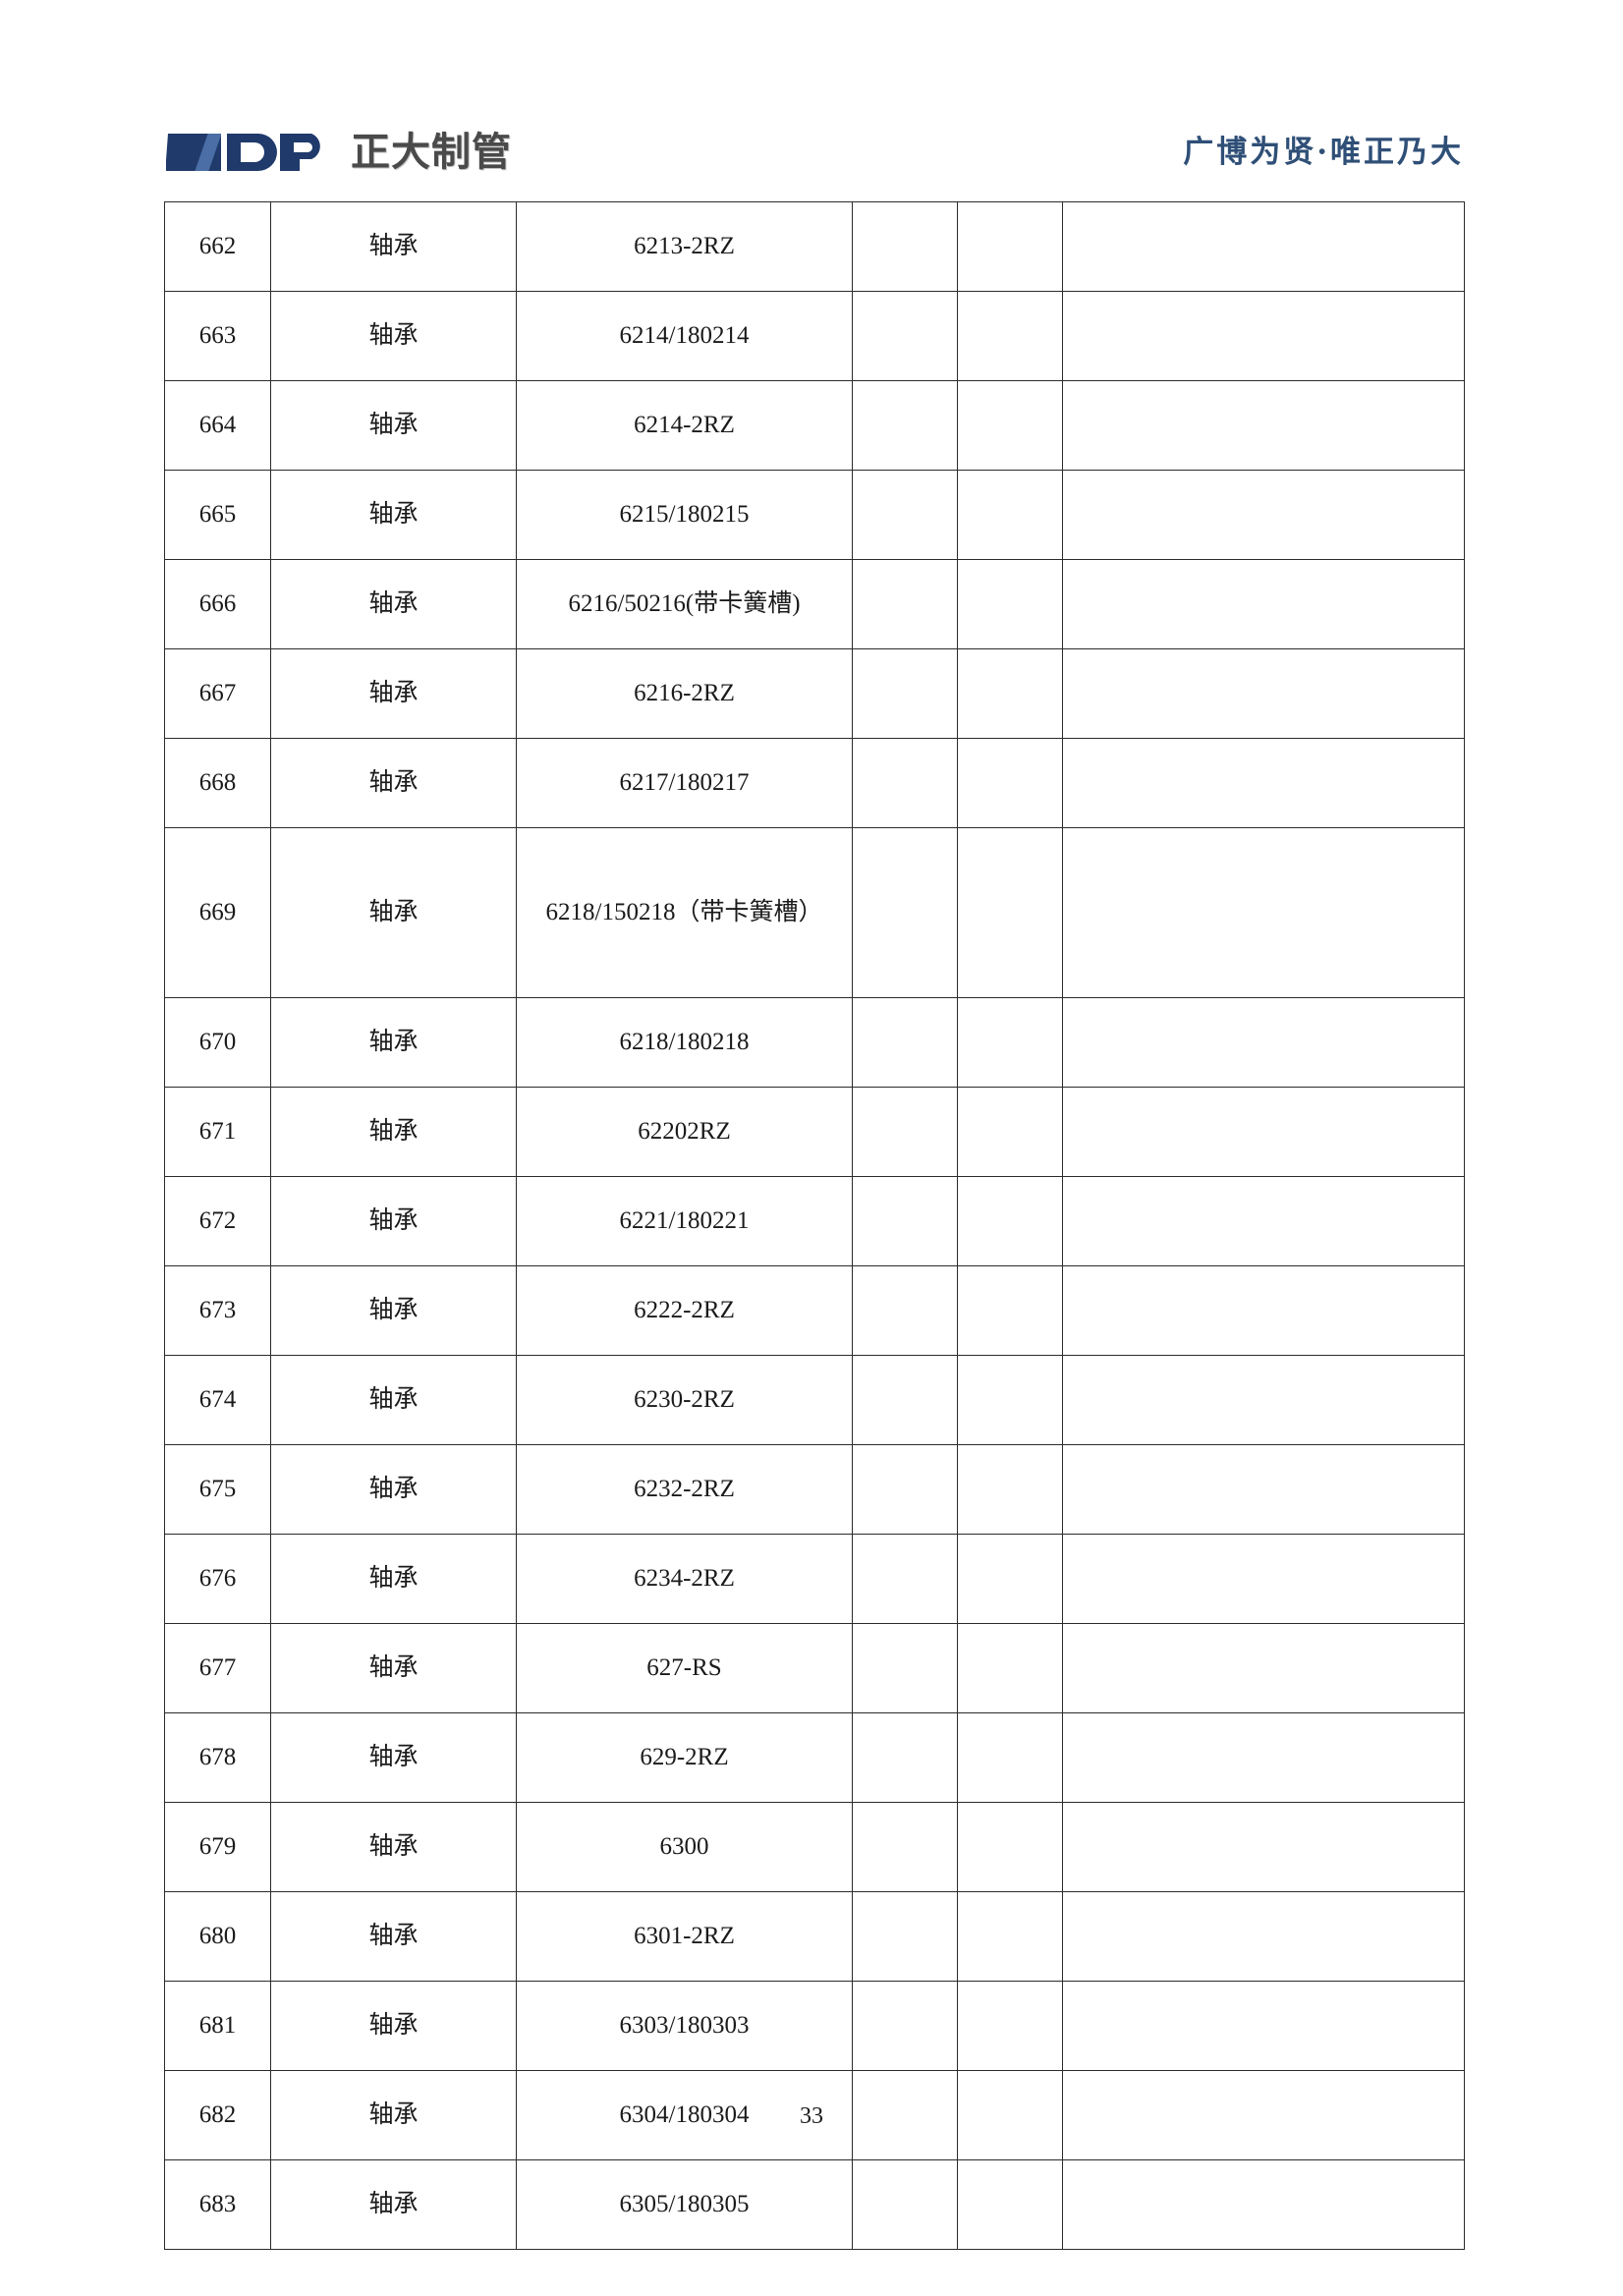  I want to click on row-index-cell: 676, so click(217, 1579).